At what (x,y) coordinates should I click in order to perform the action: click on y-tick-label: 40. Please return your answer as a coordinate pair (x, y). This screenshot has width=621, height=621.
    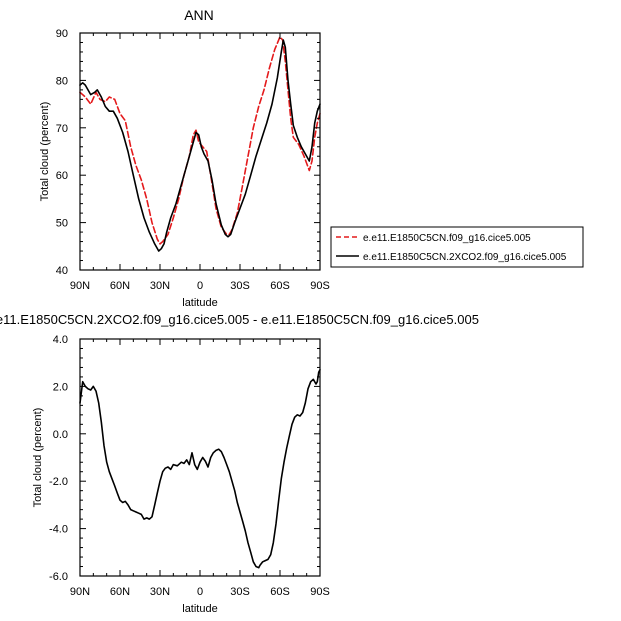
    Looking at the image, I should click on (62, 271).